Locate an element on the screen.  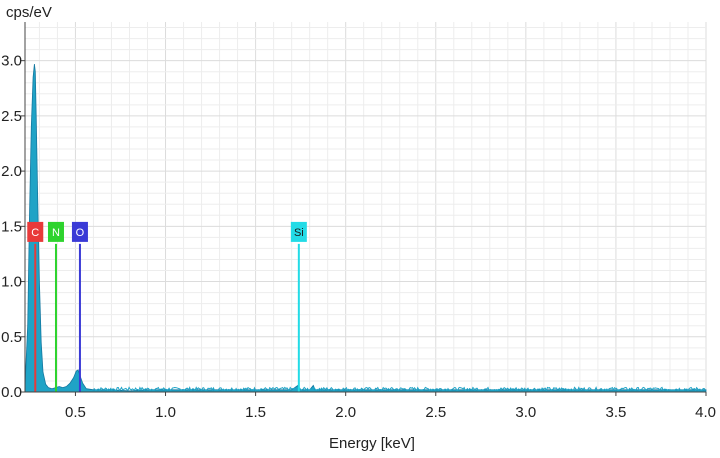
x-tick-label: 1.5 is located at coordinates (255, 412).